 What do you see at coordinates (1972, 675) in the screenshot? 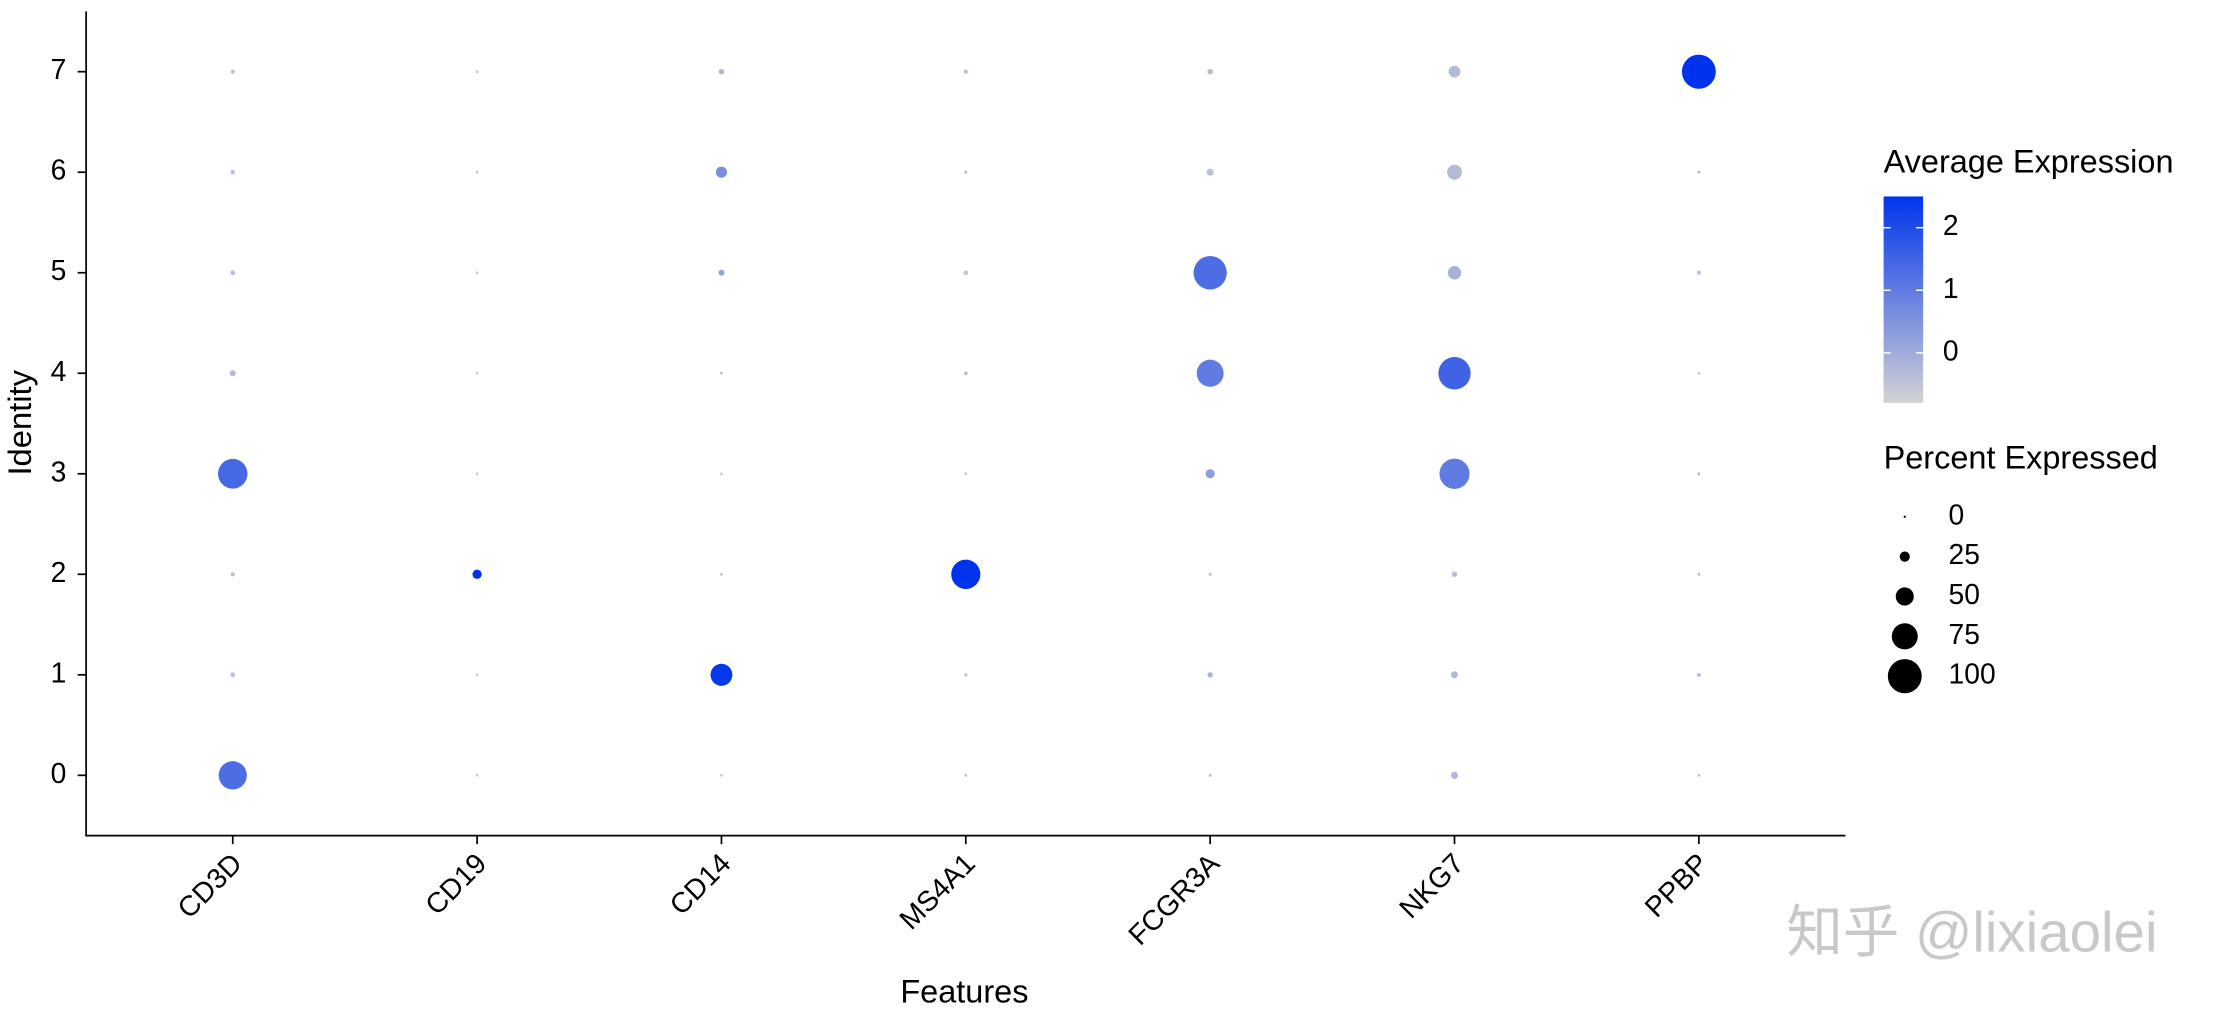
I see `size-legend-label: 100` at bounding box center [1972, 675].